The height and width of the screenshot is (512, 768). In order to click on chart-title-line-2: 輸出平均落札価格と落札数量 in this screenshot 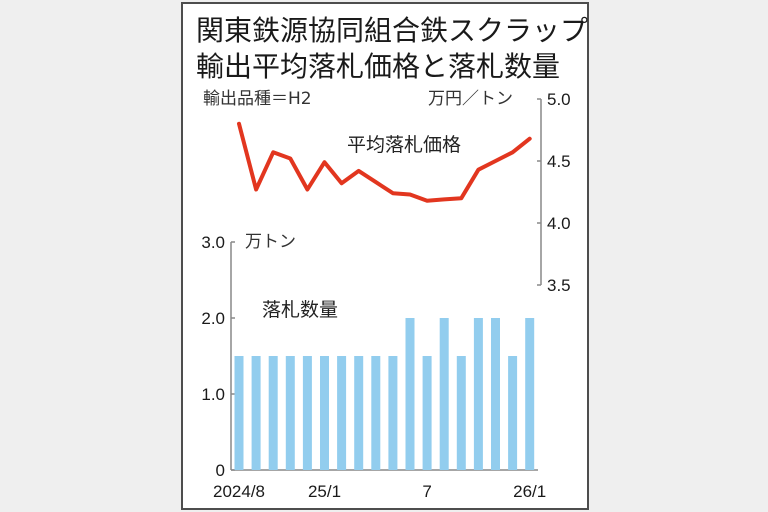, I will do `click(378, 66)`.